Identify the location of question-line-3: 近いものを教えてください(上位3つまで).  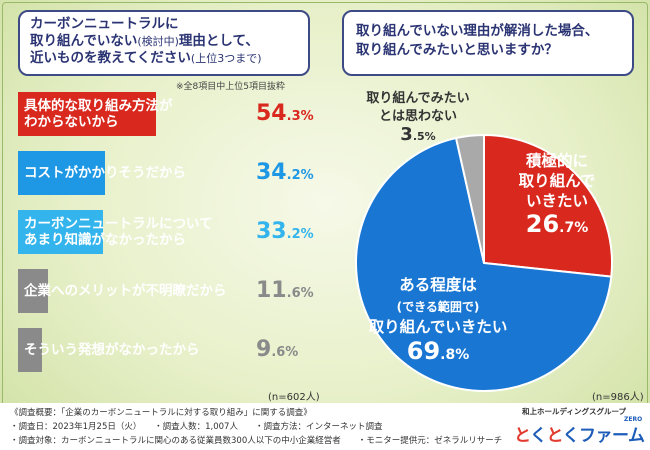
(164, 58).